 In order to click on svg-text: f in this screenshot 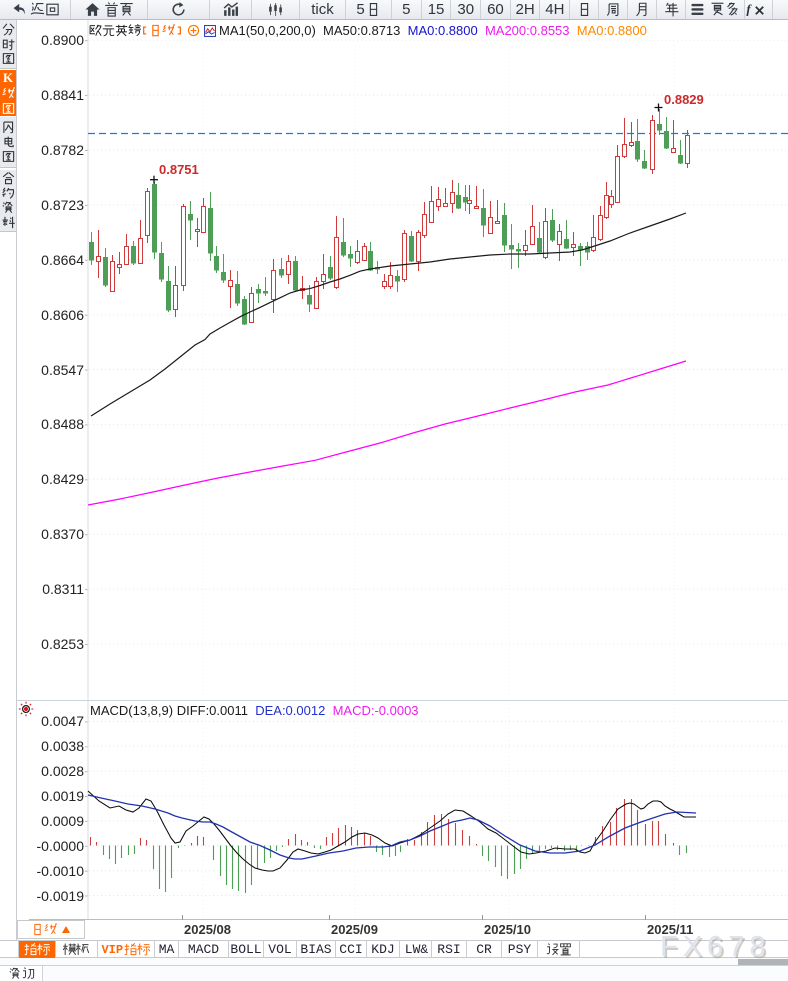, I will do `click(749, 10)`.